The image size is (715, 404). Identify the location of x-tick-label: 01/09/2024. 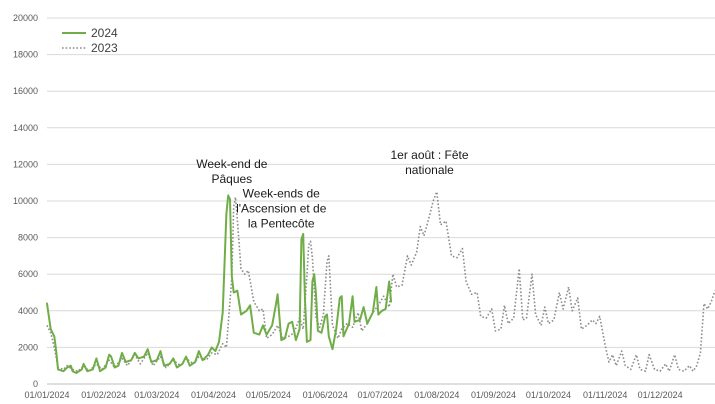
(493, 395).